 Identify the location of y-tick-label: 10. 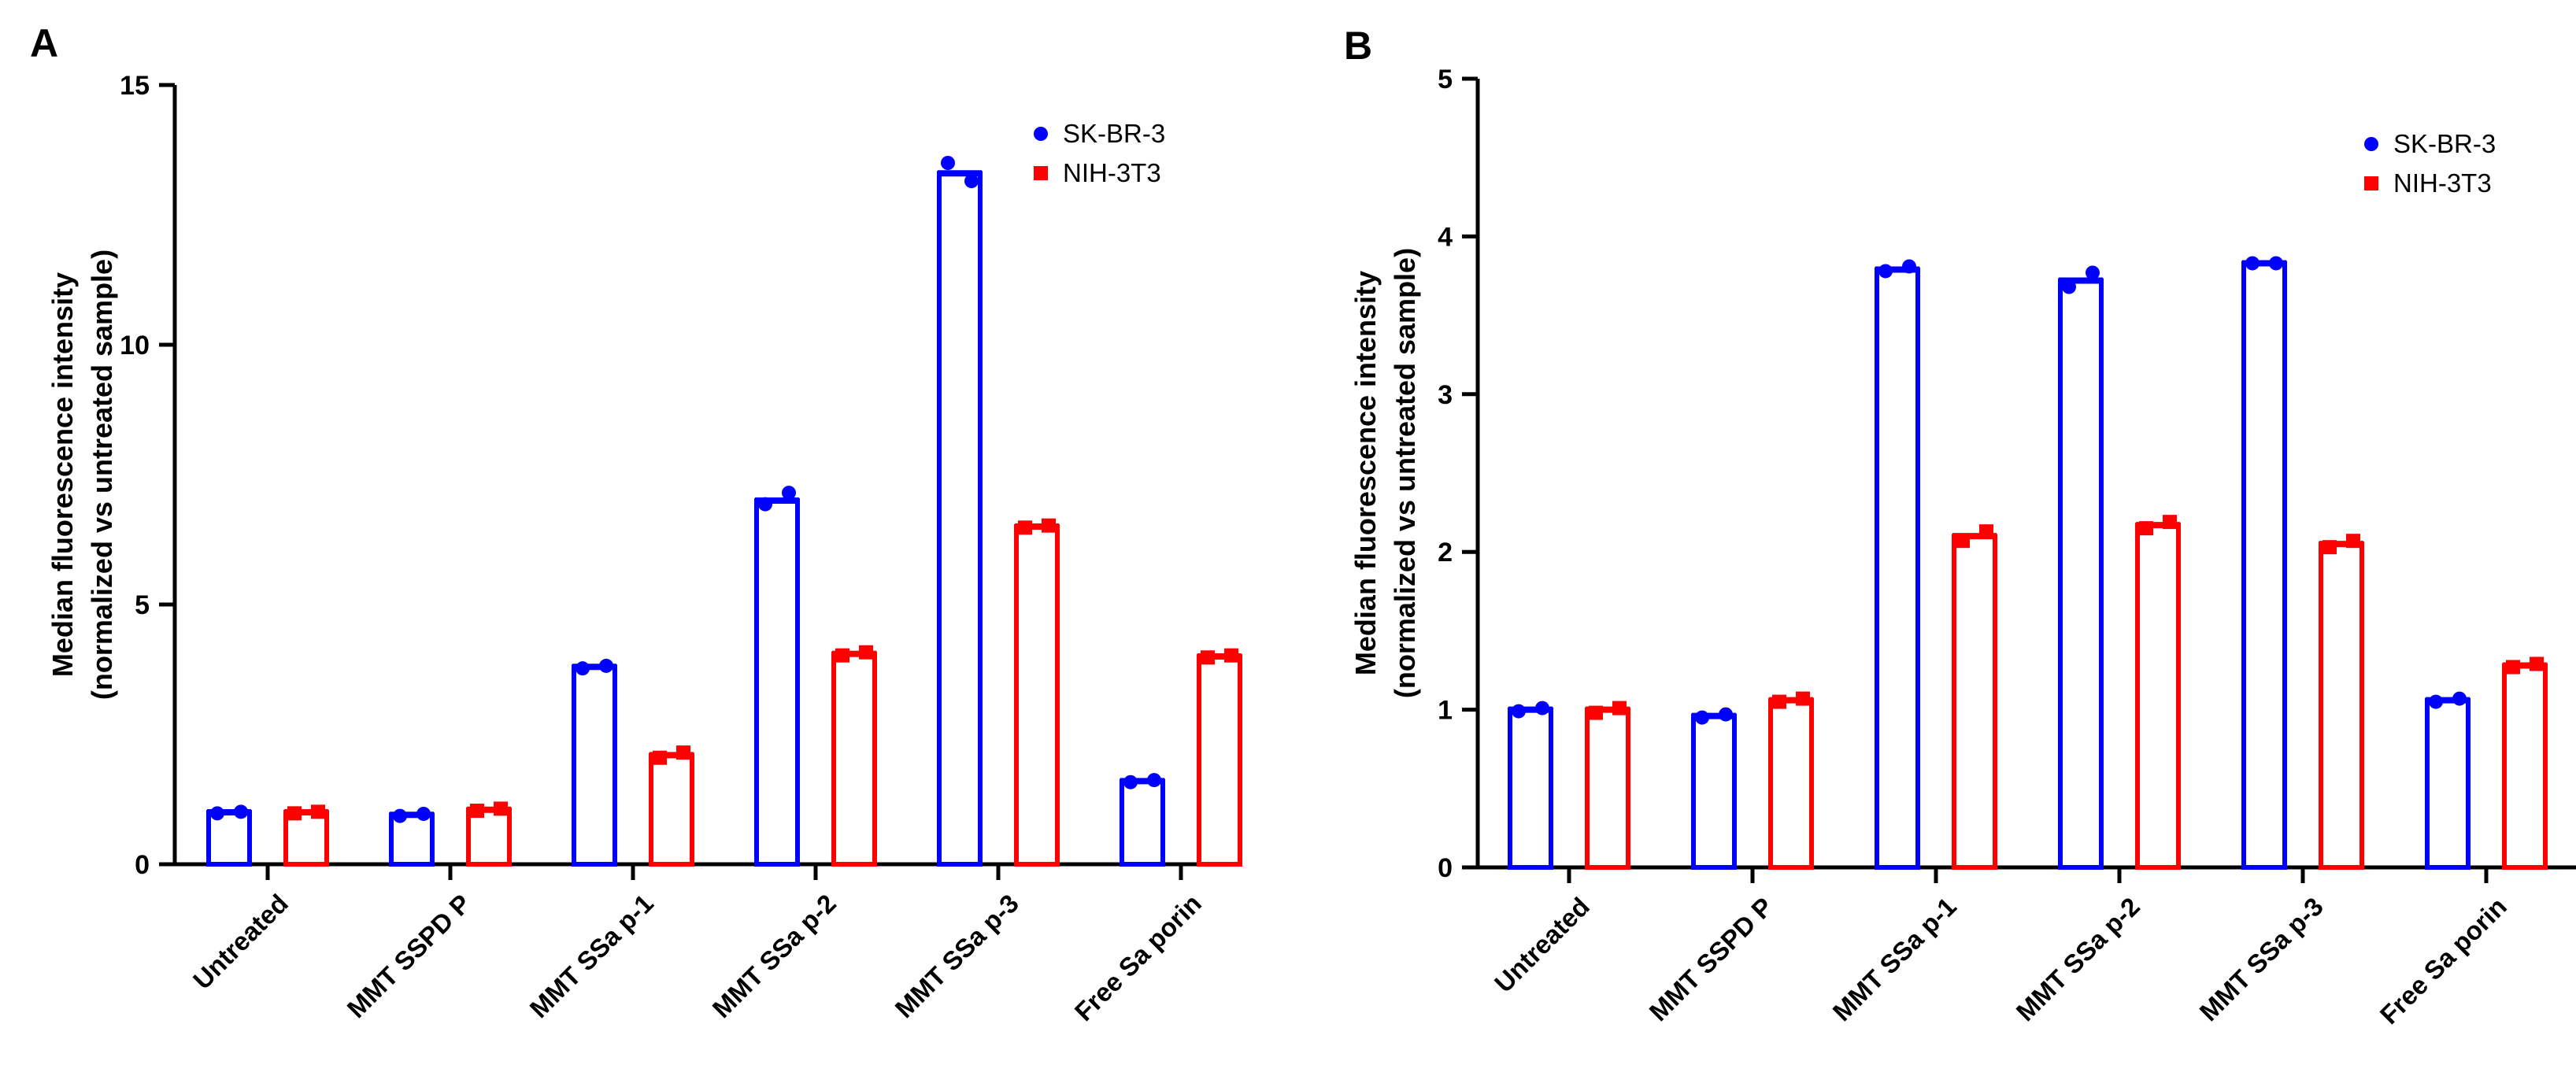
(135, 345).